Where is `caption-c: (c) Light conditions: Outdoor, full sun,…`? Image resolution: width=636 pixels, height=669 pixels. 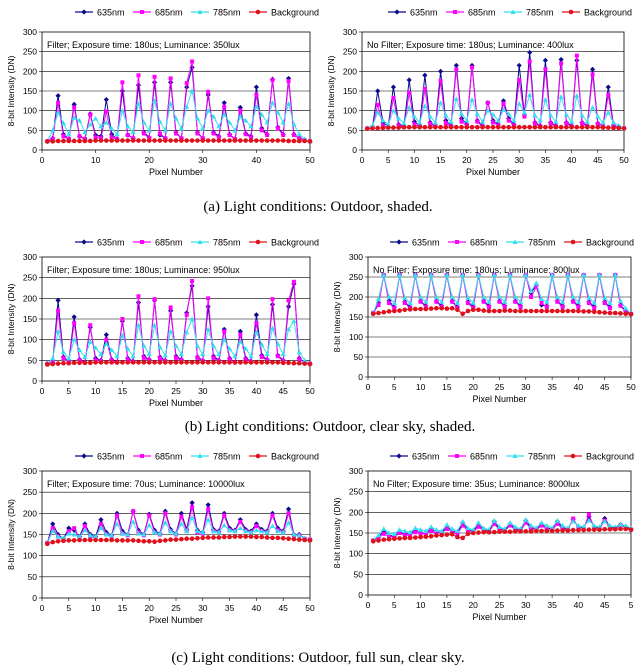
caption-c: (c) Light conditions: Outdoor, full sun,… is located at coordinates (317, 658).